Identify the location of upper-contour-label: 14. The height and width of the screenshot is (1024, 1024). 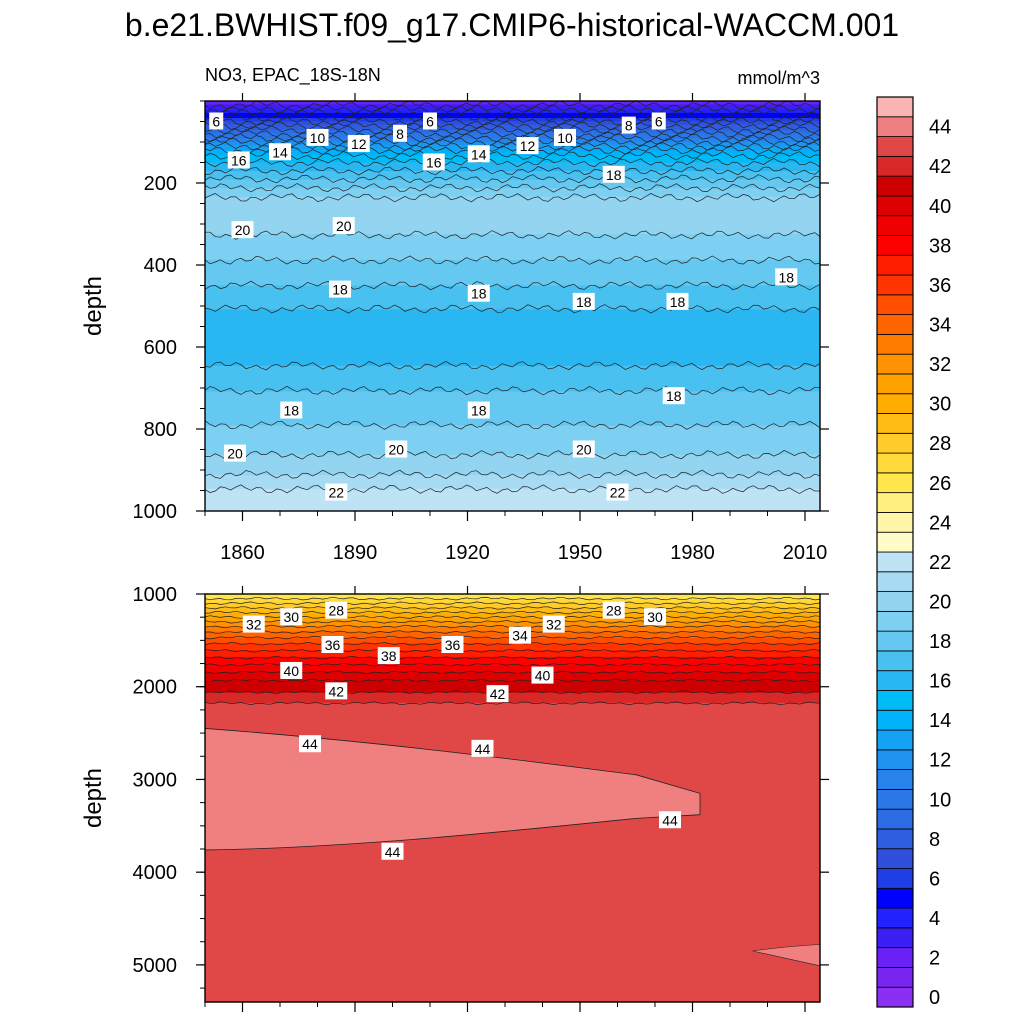
(280, 152).